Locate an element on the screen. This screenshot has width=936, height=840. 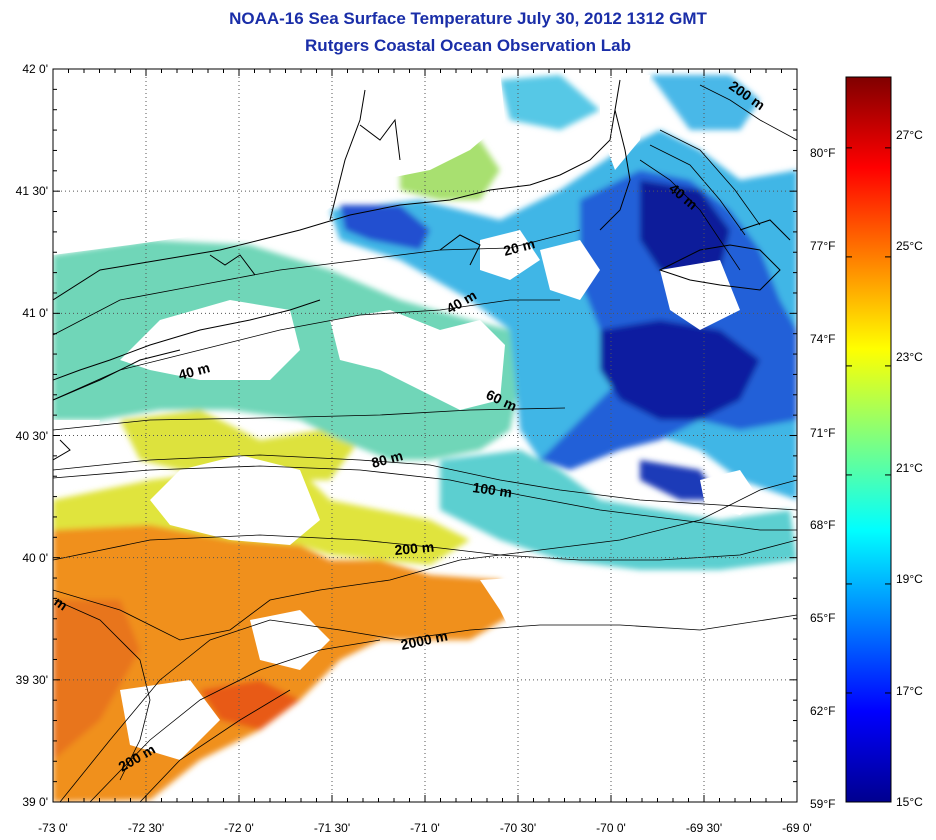
x-tick-label: -69 0' is located at coordinates (797, 828).